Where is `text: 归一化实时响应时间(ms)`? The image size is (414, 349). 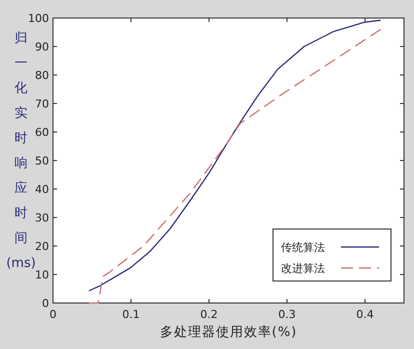 text: 归一化实时响应时间(ms) is located at coordinates (21, 151).